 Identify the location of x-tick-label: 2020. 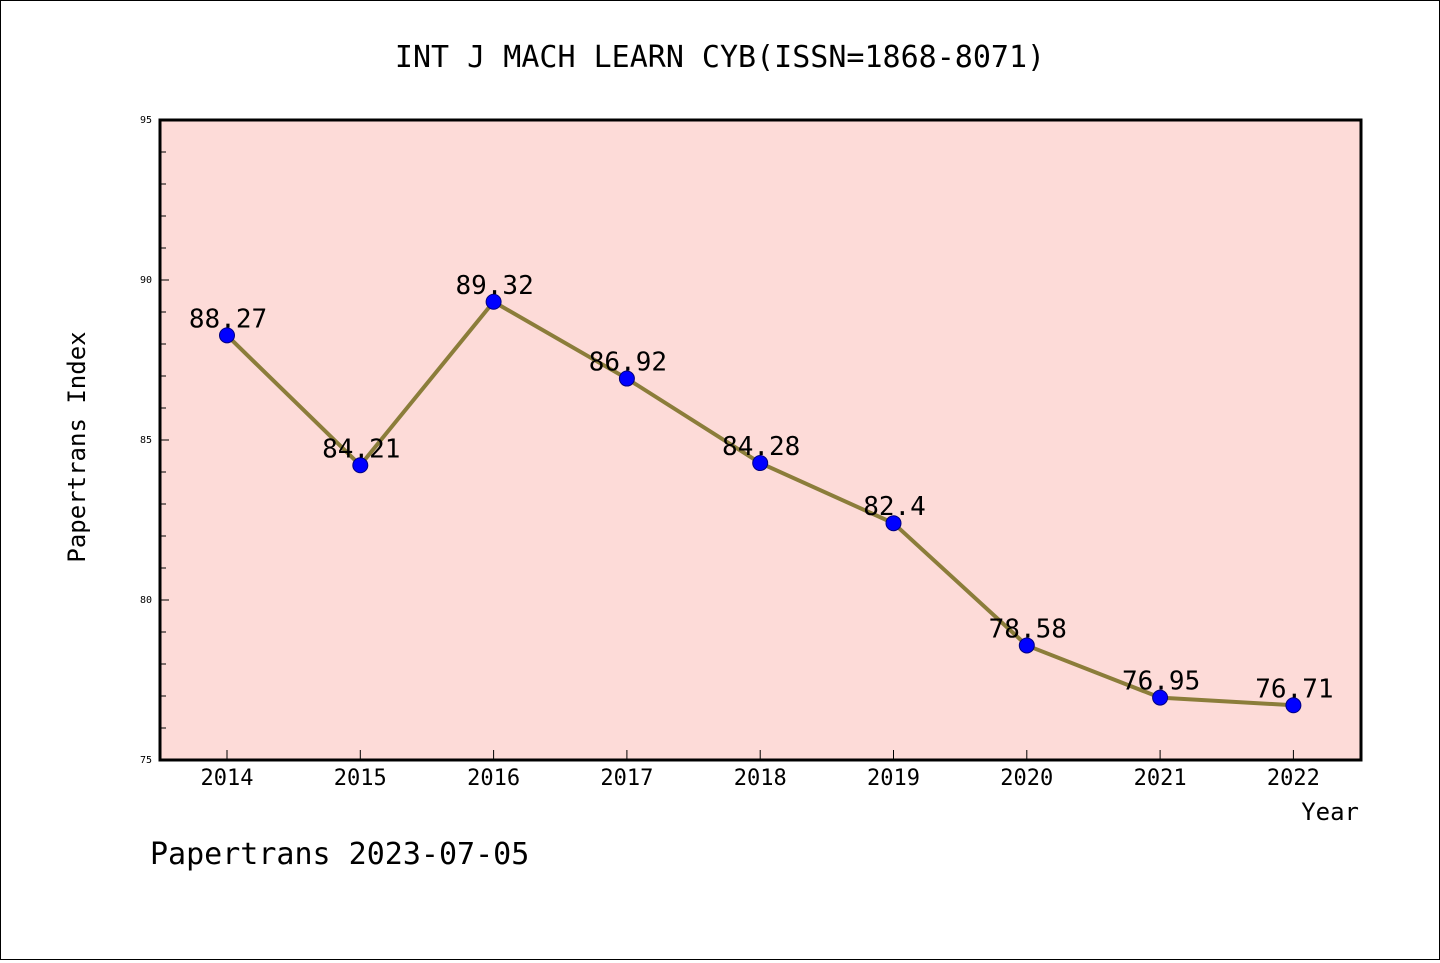
(1026, 778).